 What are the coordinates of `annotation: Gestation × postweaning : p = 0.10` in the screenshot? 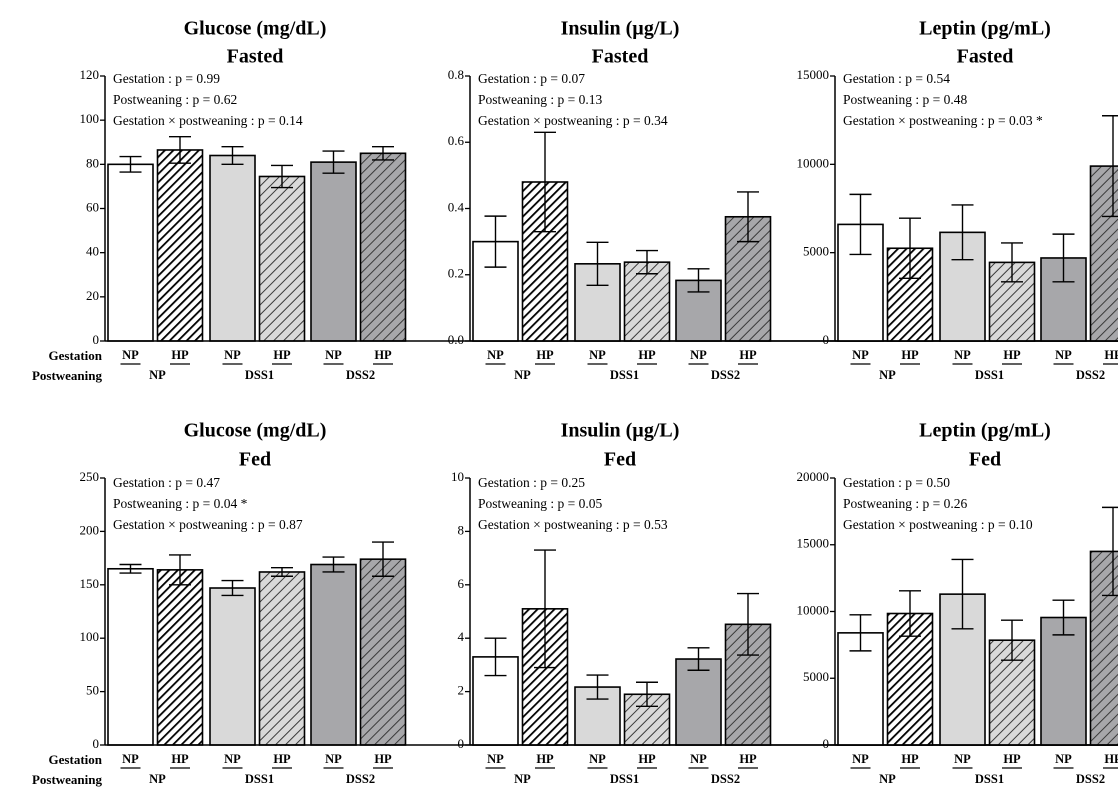 It's located at (938, 524).